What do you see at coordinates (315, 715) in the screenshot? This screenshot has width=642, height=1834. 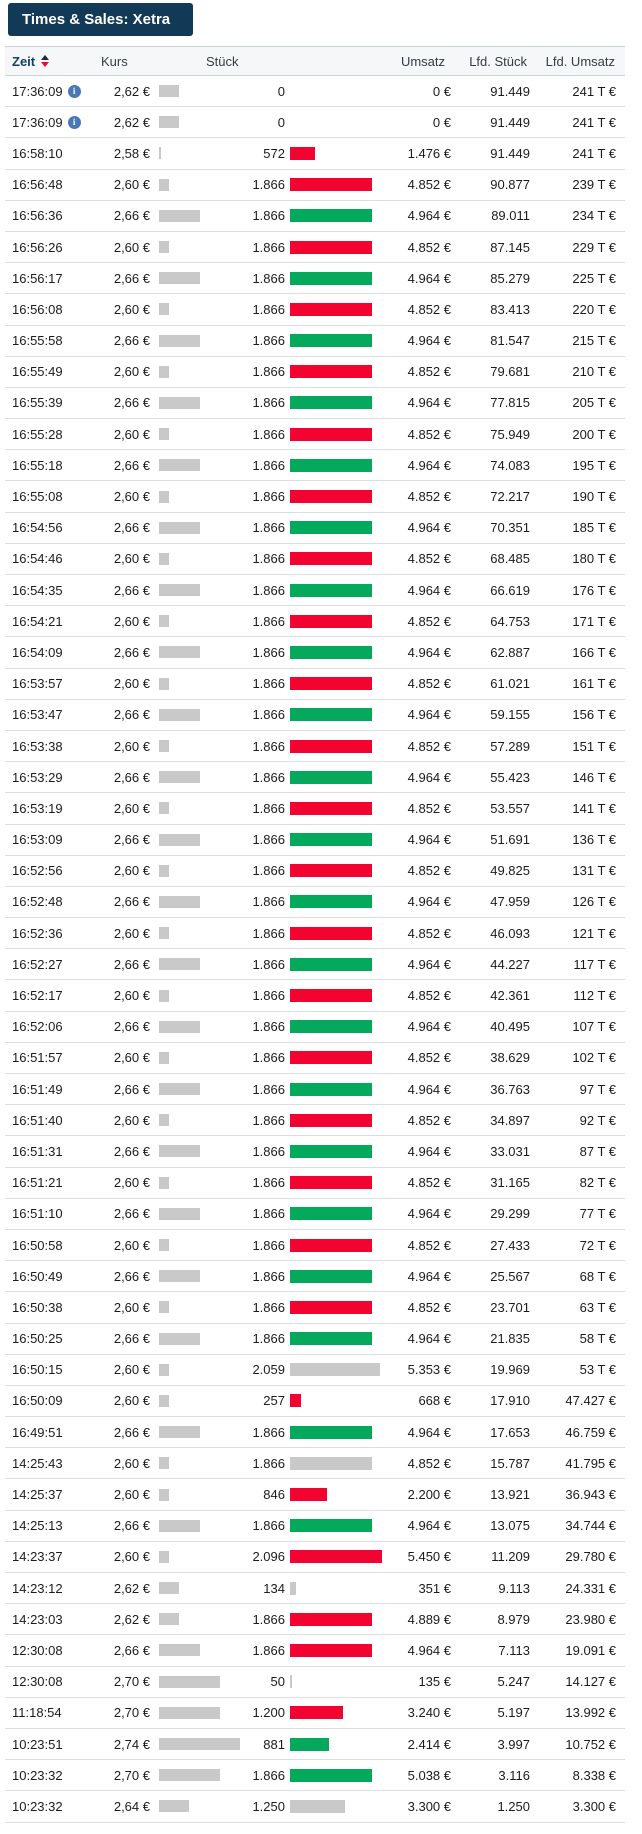 I see `table-row: 16:53:47 2,66 € 1.866 4.964 € 59.155 156 T €` at bounding box center [315, 715].